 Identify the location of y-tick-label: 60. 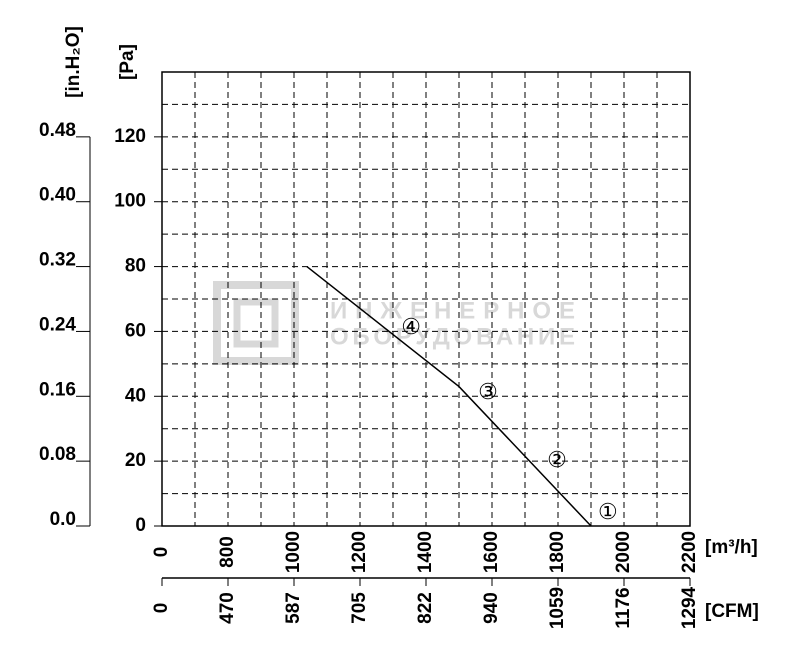
(135, 330).